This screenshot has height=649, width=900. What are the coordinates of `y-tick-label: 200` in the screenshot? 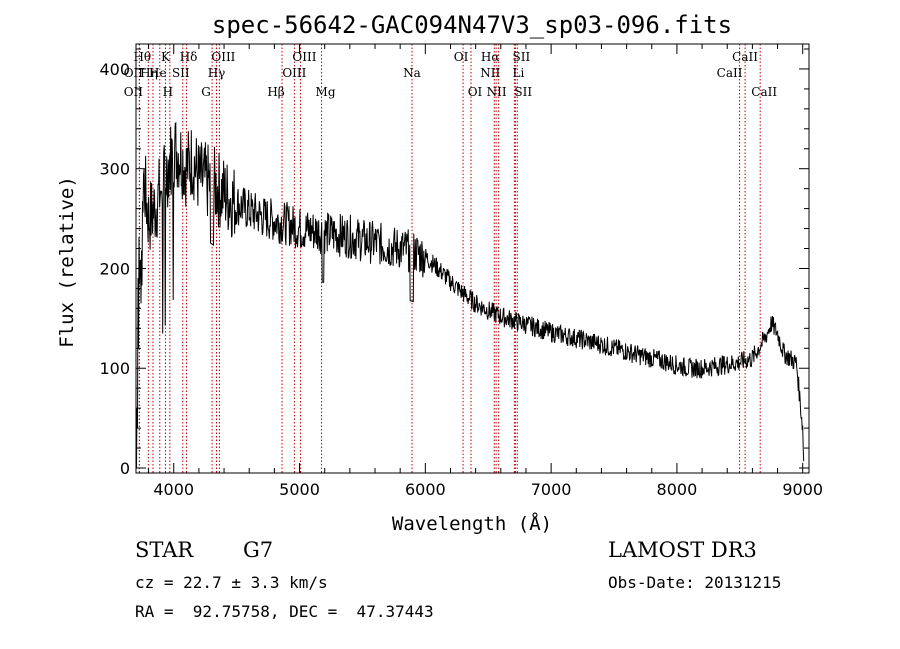 It's located at (114, 268).